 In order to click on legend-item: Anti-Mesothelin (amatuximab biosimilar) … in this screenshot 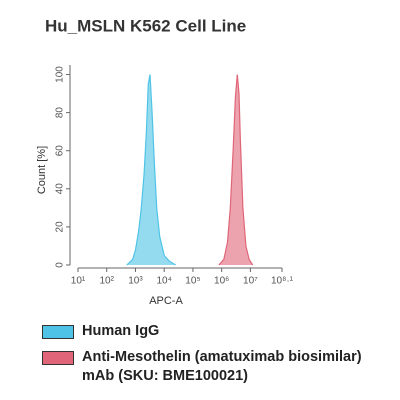, I will do `click(207, 367)`.